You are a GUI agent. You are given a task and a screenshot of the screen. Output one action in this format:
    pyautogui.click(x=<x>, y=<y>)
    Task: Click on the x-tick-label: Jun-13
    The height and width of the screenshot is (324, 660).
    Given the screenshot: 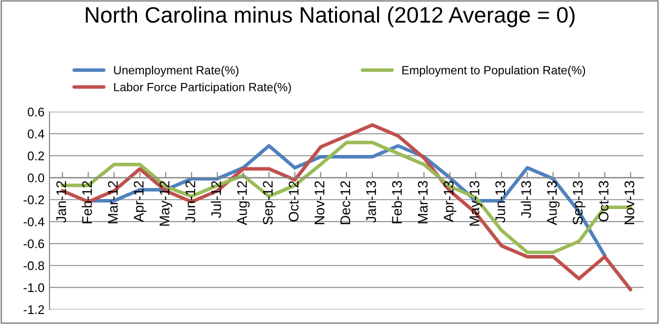 What is the action you would take?
    pyautogui.click(x=500, y=202)
    